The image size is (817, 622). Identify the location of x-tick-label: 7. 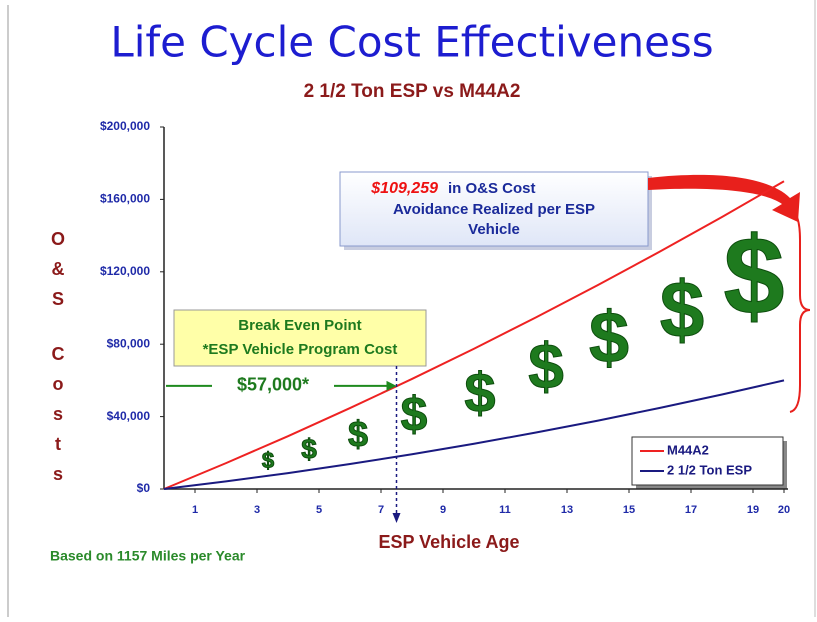
(381, 510).